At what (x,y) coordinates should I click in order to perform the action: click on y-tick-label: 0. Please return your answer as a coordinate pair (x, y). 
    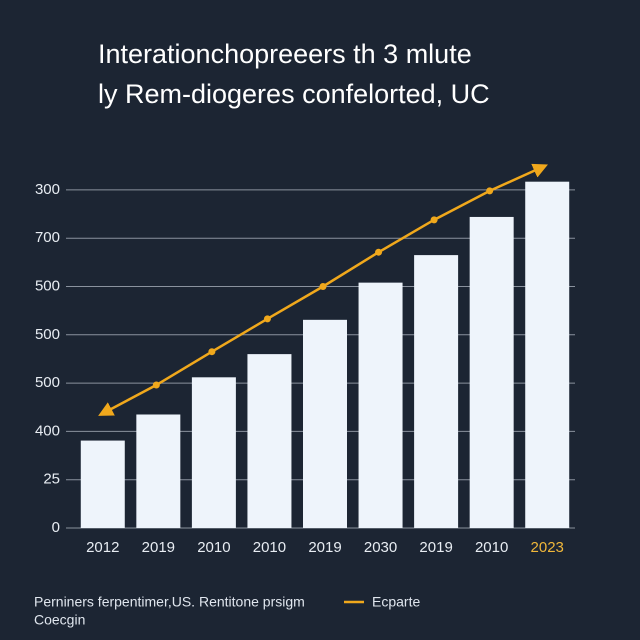
    Looking at the image, I should click on (56, 527).